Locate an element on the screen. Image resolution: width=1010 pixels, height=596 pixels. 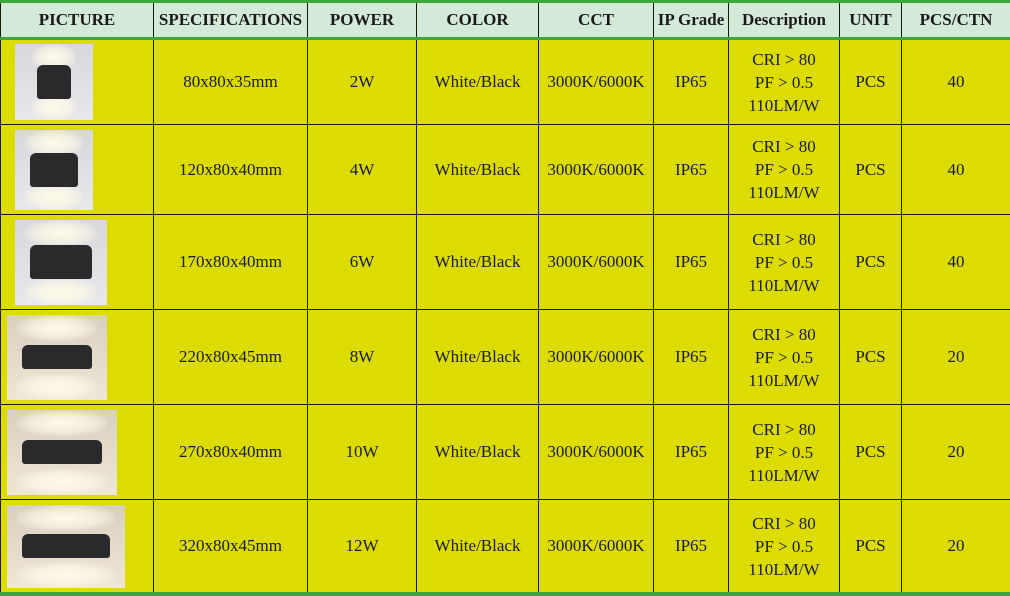
spec-cell: 170x80x40mm is located at coordinates (230, 262).